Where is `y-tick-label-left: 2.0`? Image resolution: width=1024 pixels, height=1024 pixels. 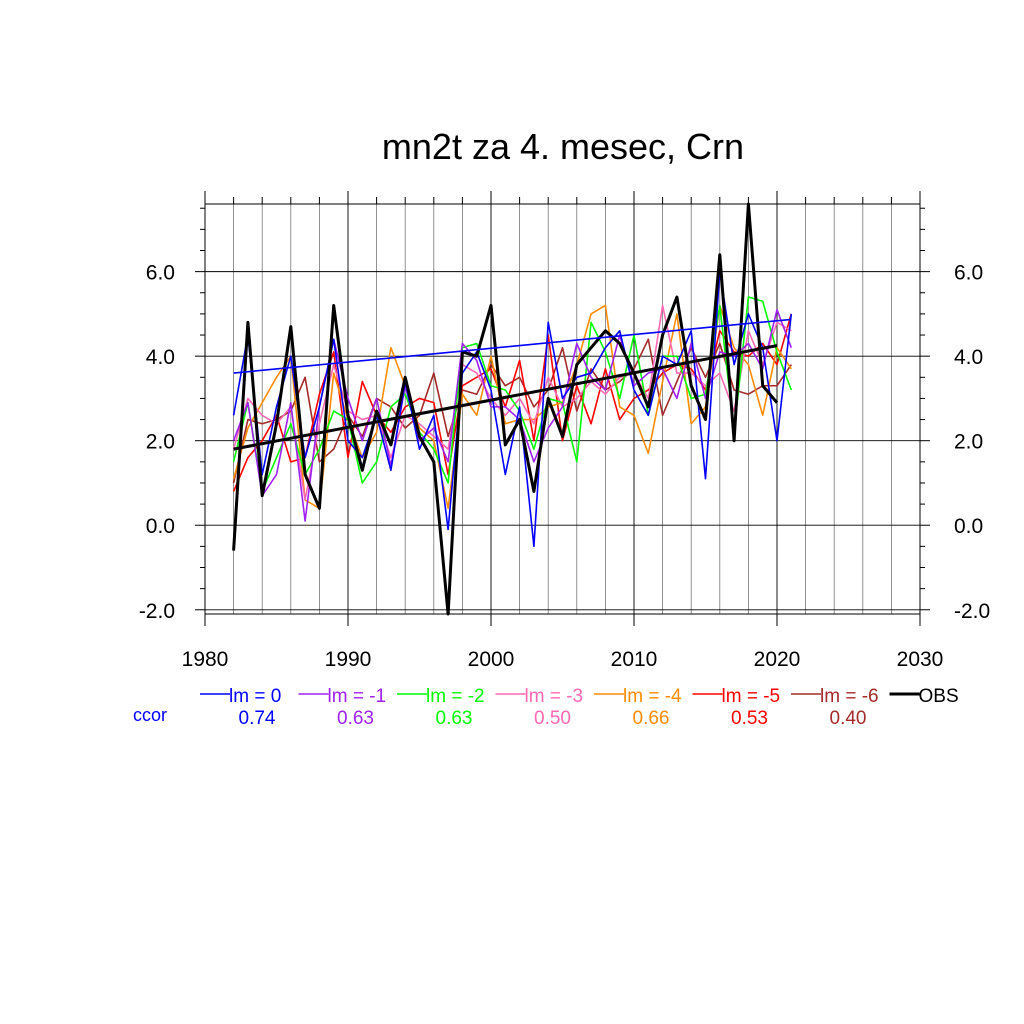
y-tick-label-left: 2.0 is located at coordinates (160, 442).